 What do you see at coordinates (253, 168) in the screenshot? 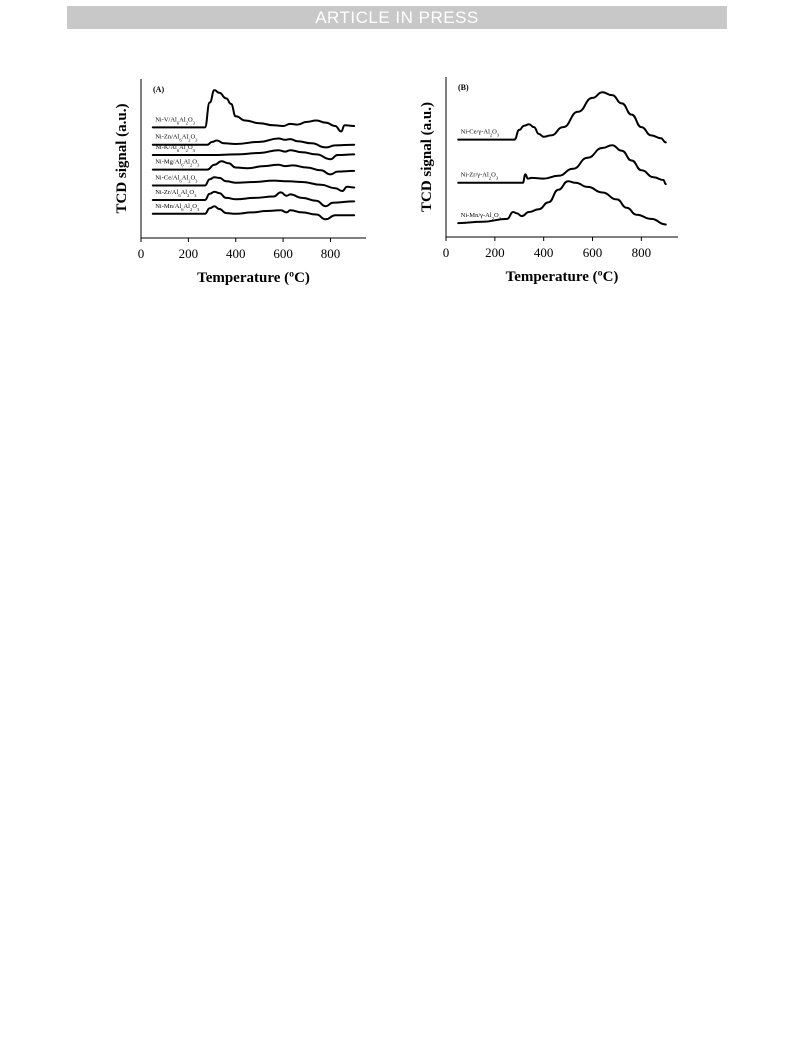
I see `series-line-ni-mg-al6al2o3` at bounding box center [253, 168].